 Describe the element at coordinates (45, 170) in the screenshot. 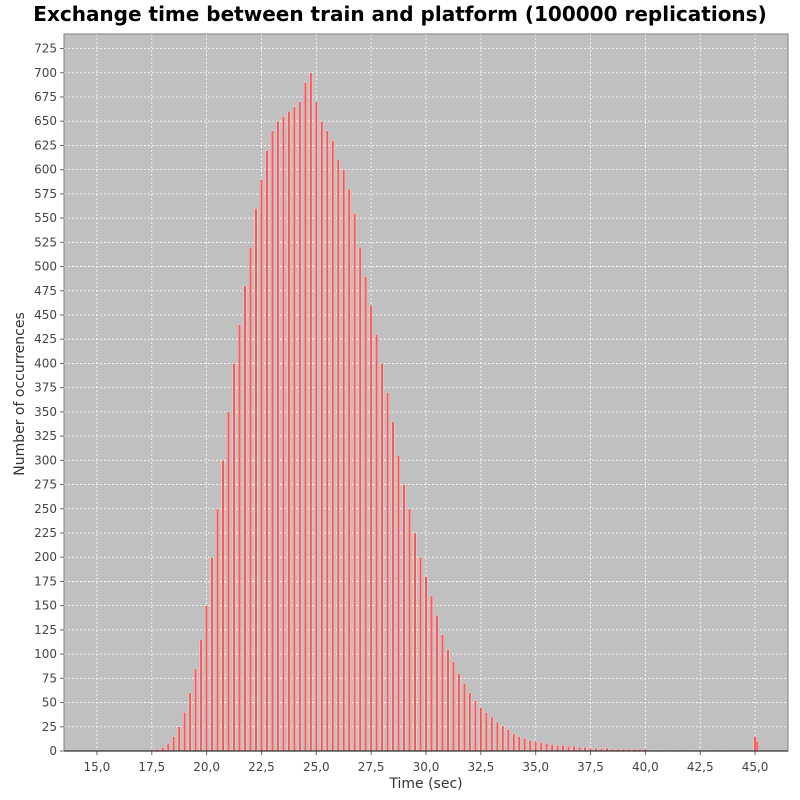

I see `y-tick-label: 600` at that location.